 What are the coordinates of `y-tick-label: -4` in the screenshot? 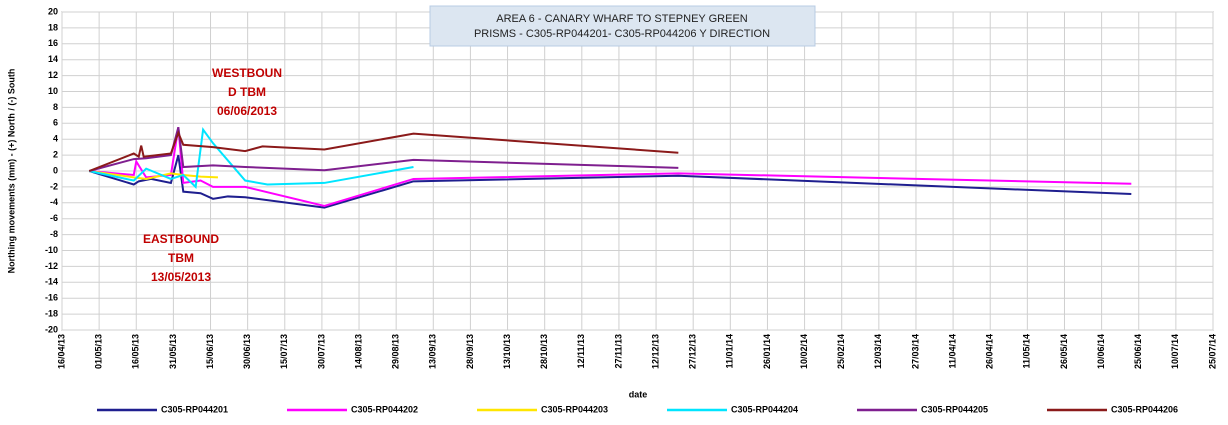 It's located at (54, 202).